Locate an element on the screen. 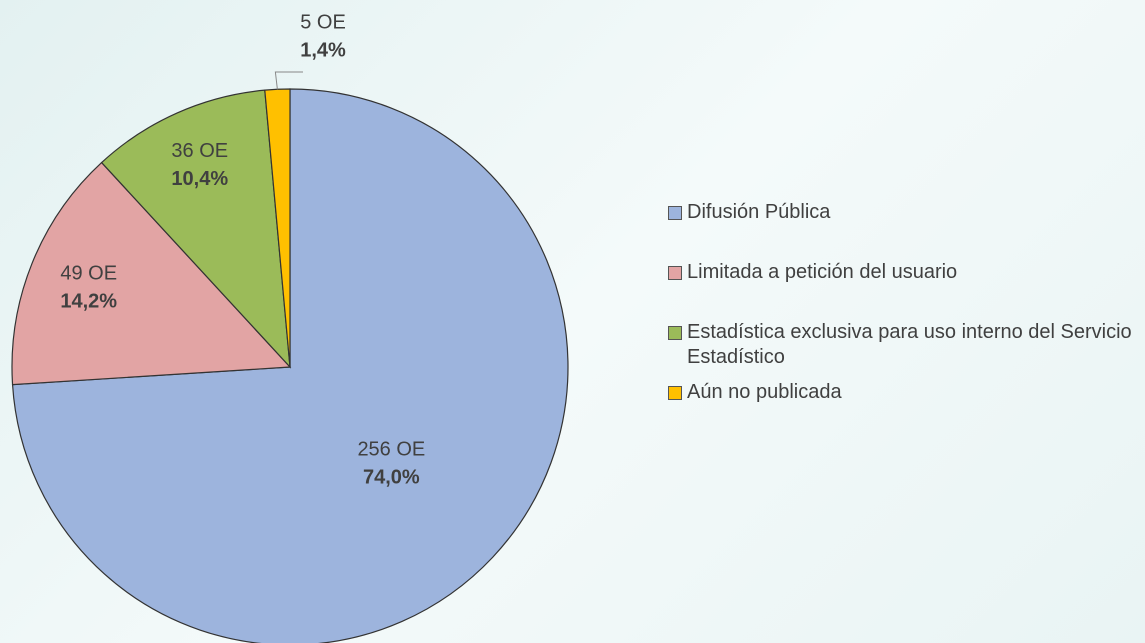 This screenshot has width=1145, height=643. legend-label: Aún no publicada is located at coordinates (764, 392).